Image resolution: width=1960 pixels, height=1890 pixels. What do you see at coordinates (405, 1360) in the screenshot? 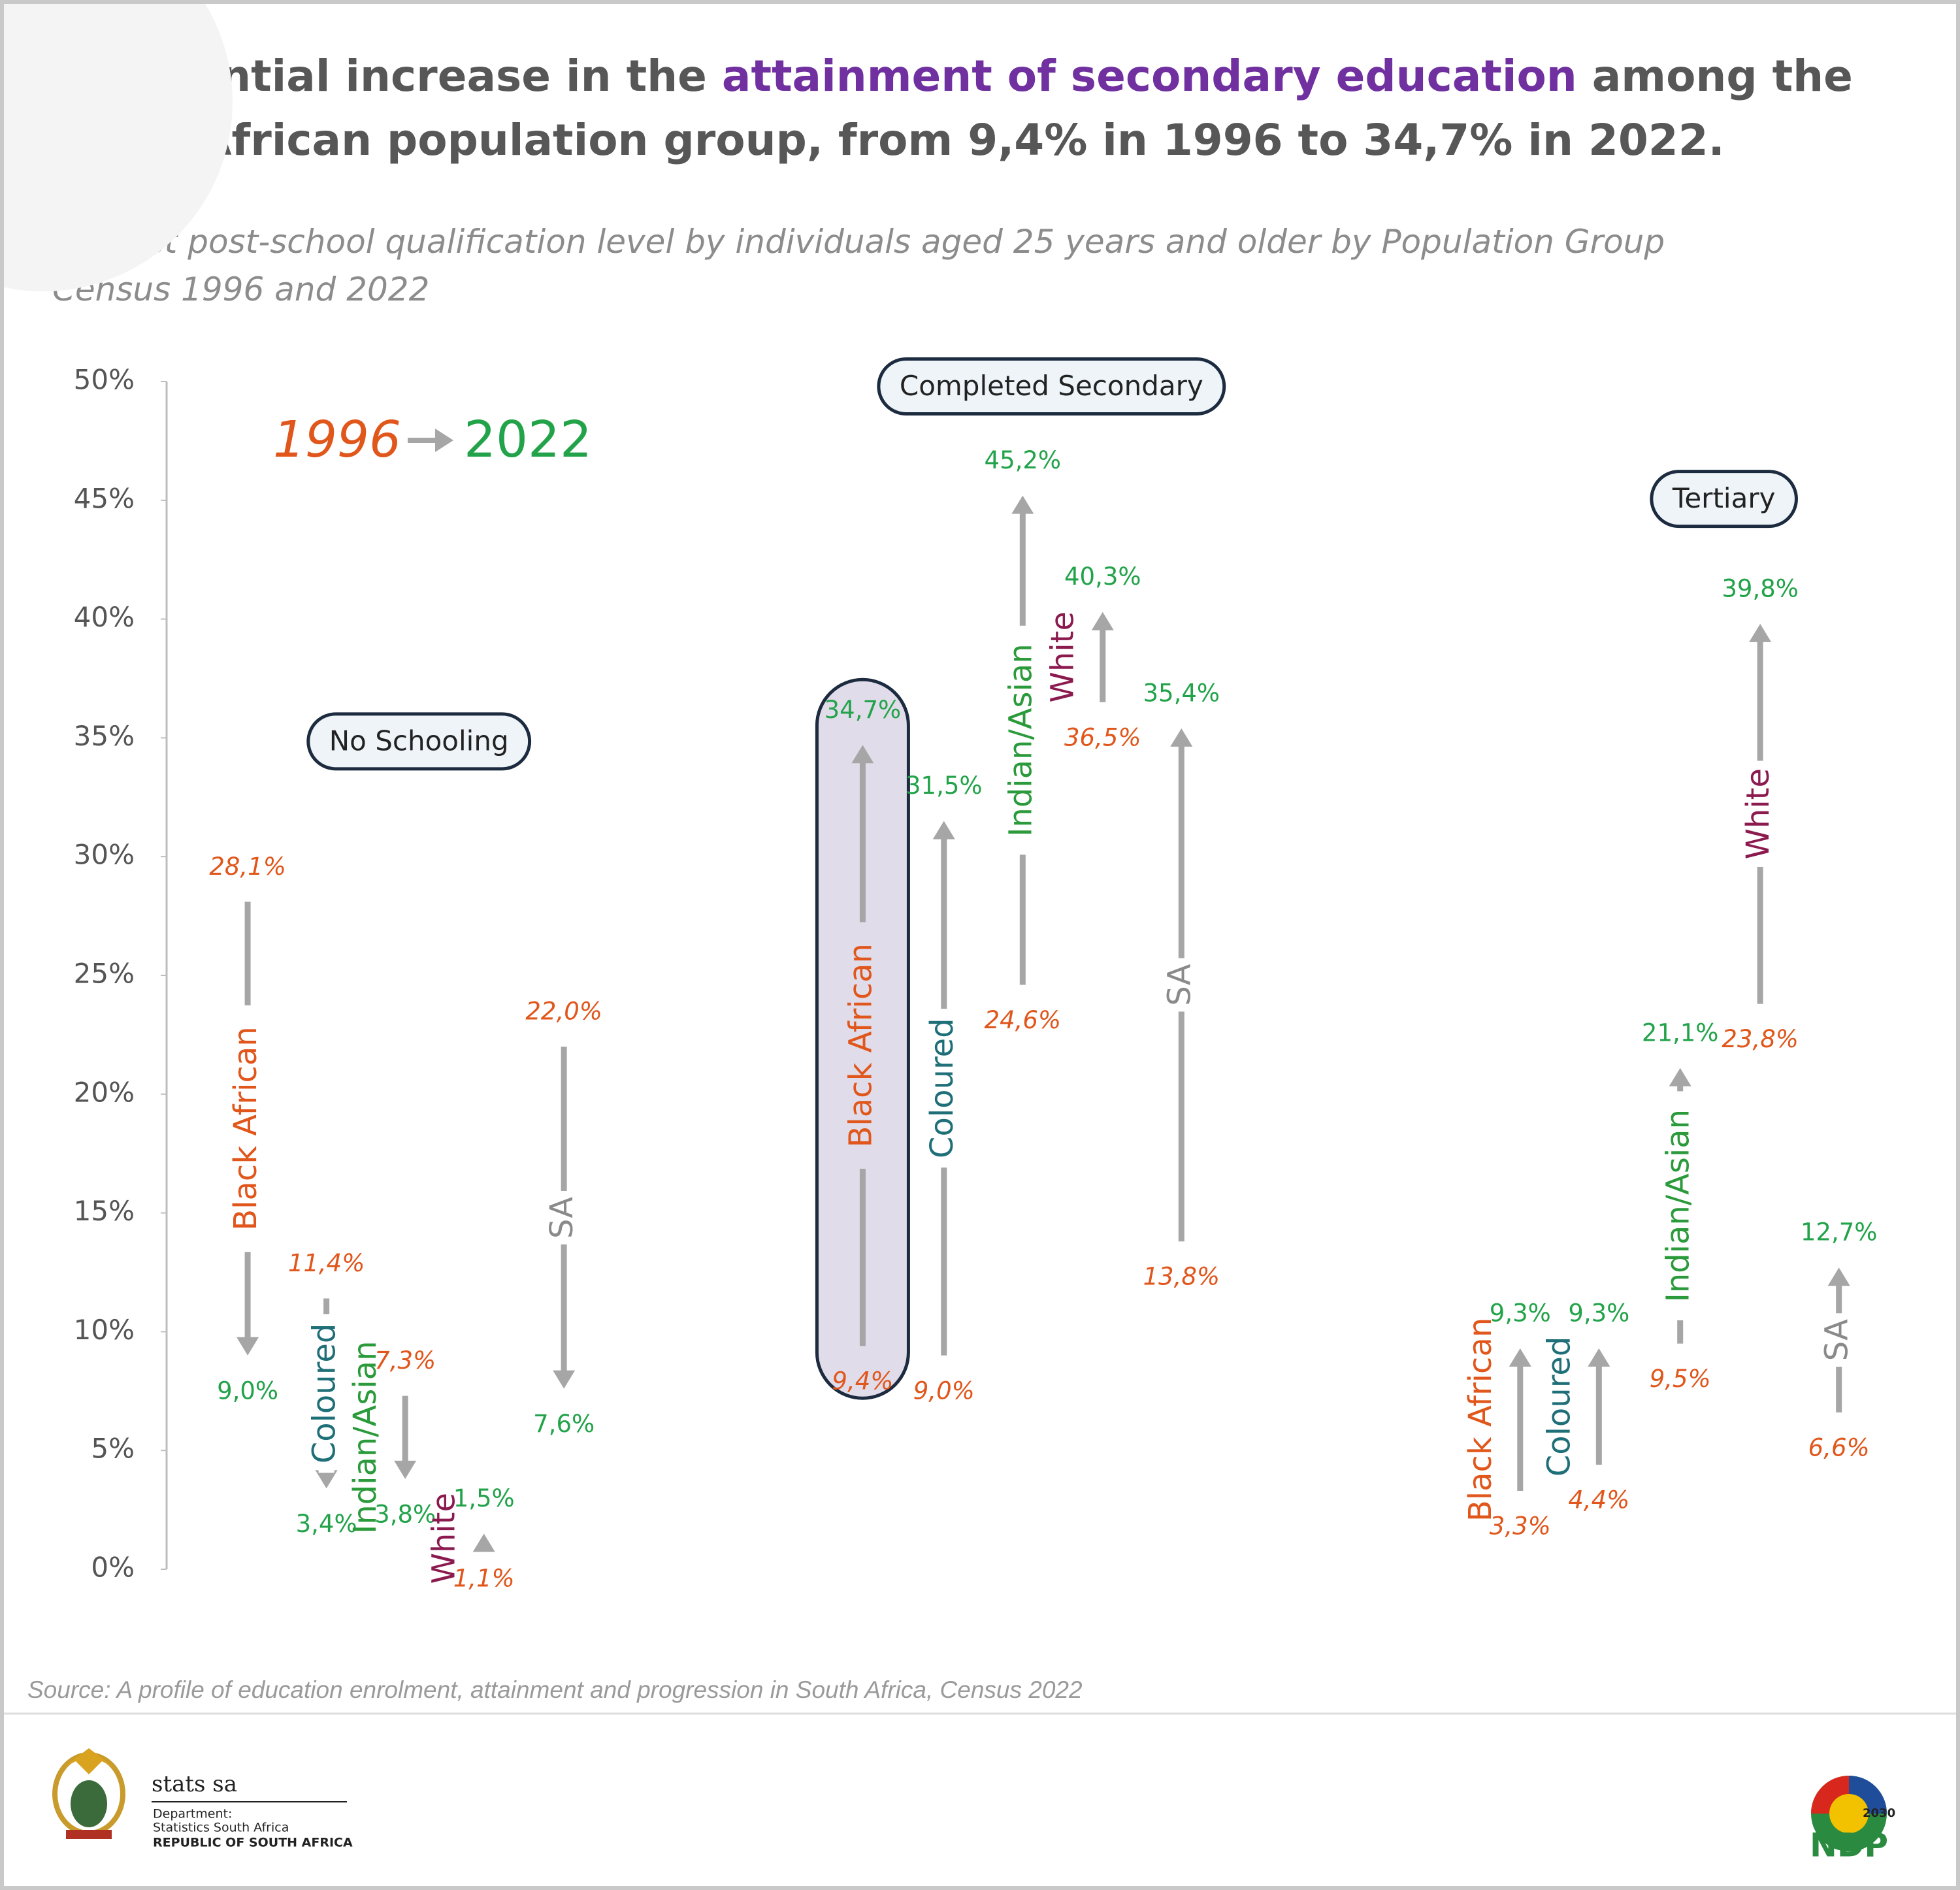
I see `value-label: 7,3%` at bounding box center [405, 1360].